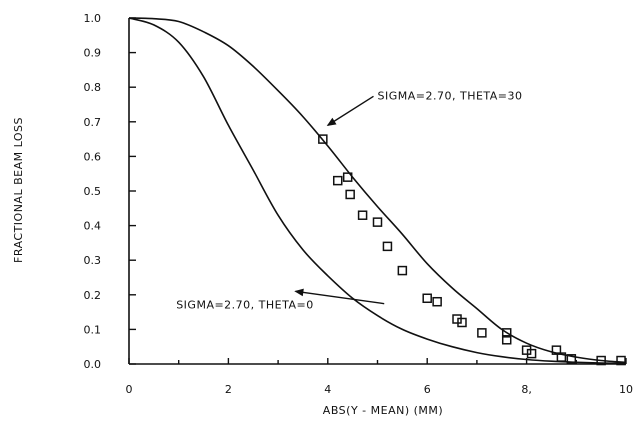 The image size is (640, 434). I want to click on y-ticks: 0.0 0.1 0.2 0.3 0.4 0.5 0.6 0.7 0.8 0.9 1.0, so click(110, 191).